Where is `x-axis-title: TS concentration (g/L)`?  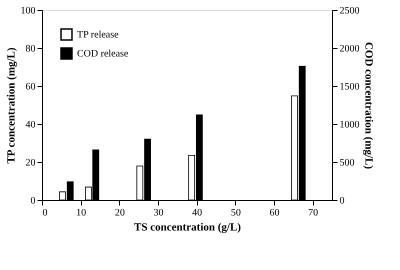
x-axis-title: TS concentration (g/L) is located at coordinates (188, 228).